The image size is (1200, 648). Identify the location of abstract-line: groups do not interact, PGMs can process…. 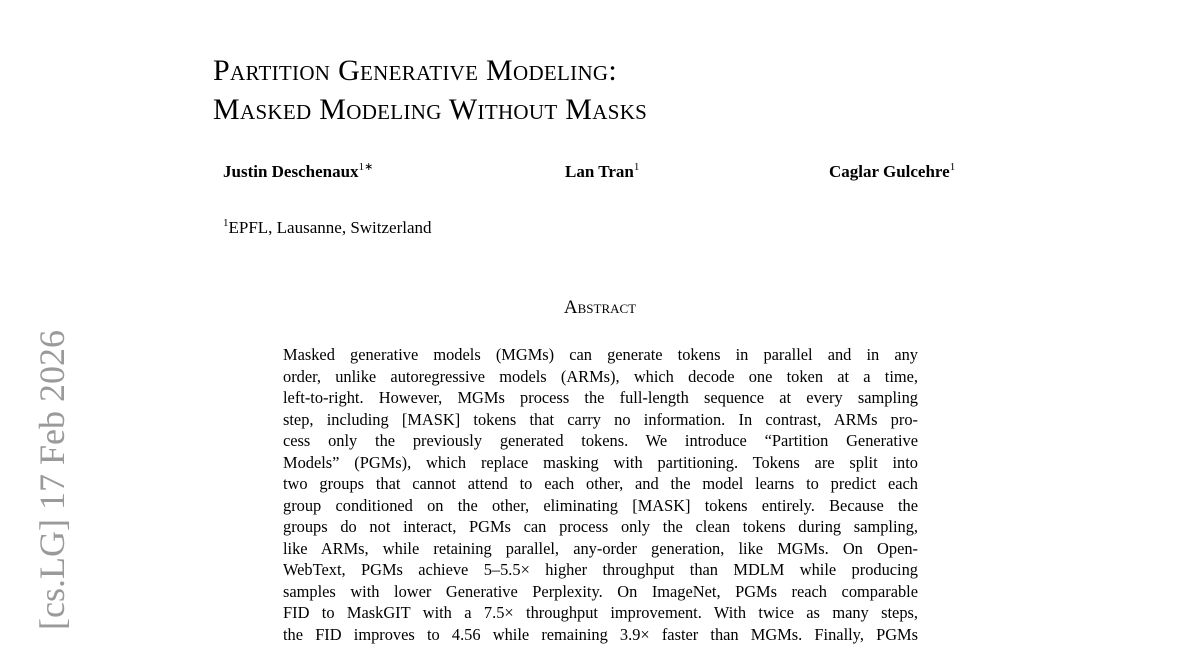
(600, 526).